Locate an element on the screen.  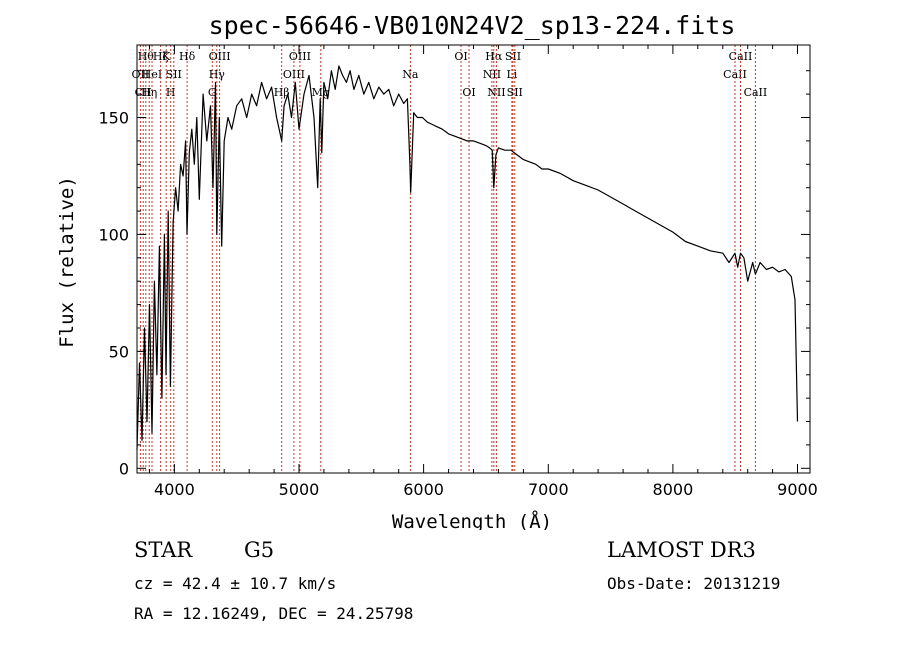
line-label-14: OIII is located at coordinates (294, 74).